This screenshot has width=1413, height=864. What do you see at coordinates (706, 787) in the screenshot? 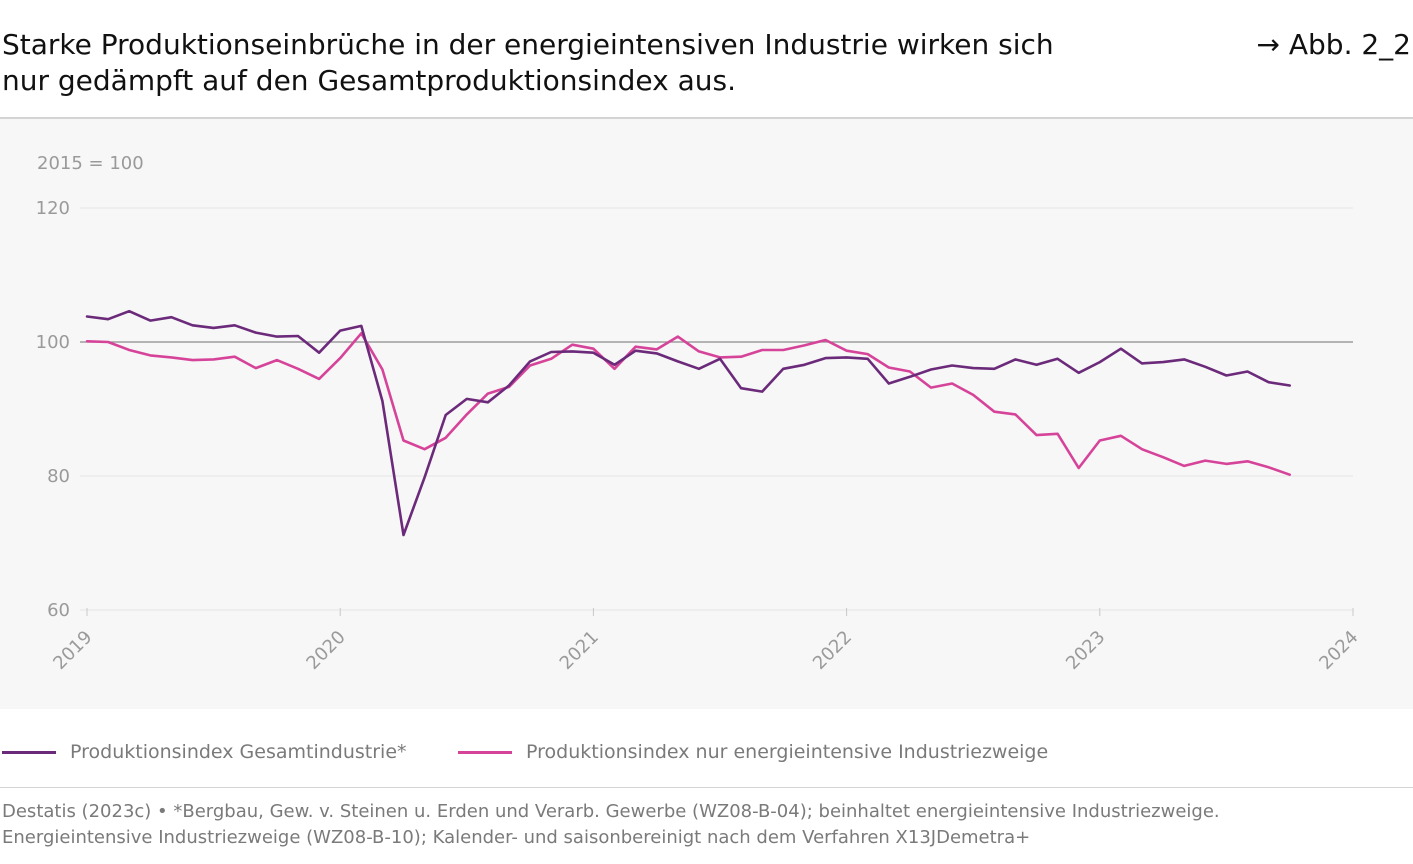
I see `footer-divider` at bounding box center [706, 787].